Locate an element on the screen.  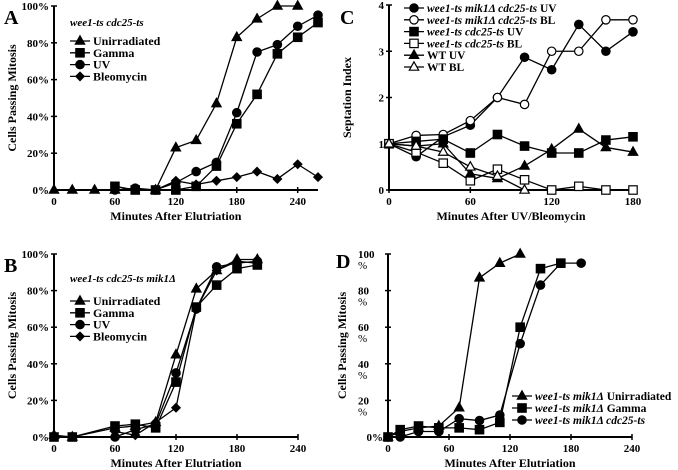
x-tick-label: 240 is located at coordinates (297, 202).